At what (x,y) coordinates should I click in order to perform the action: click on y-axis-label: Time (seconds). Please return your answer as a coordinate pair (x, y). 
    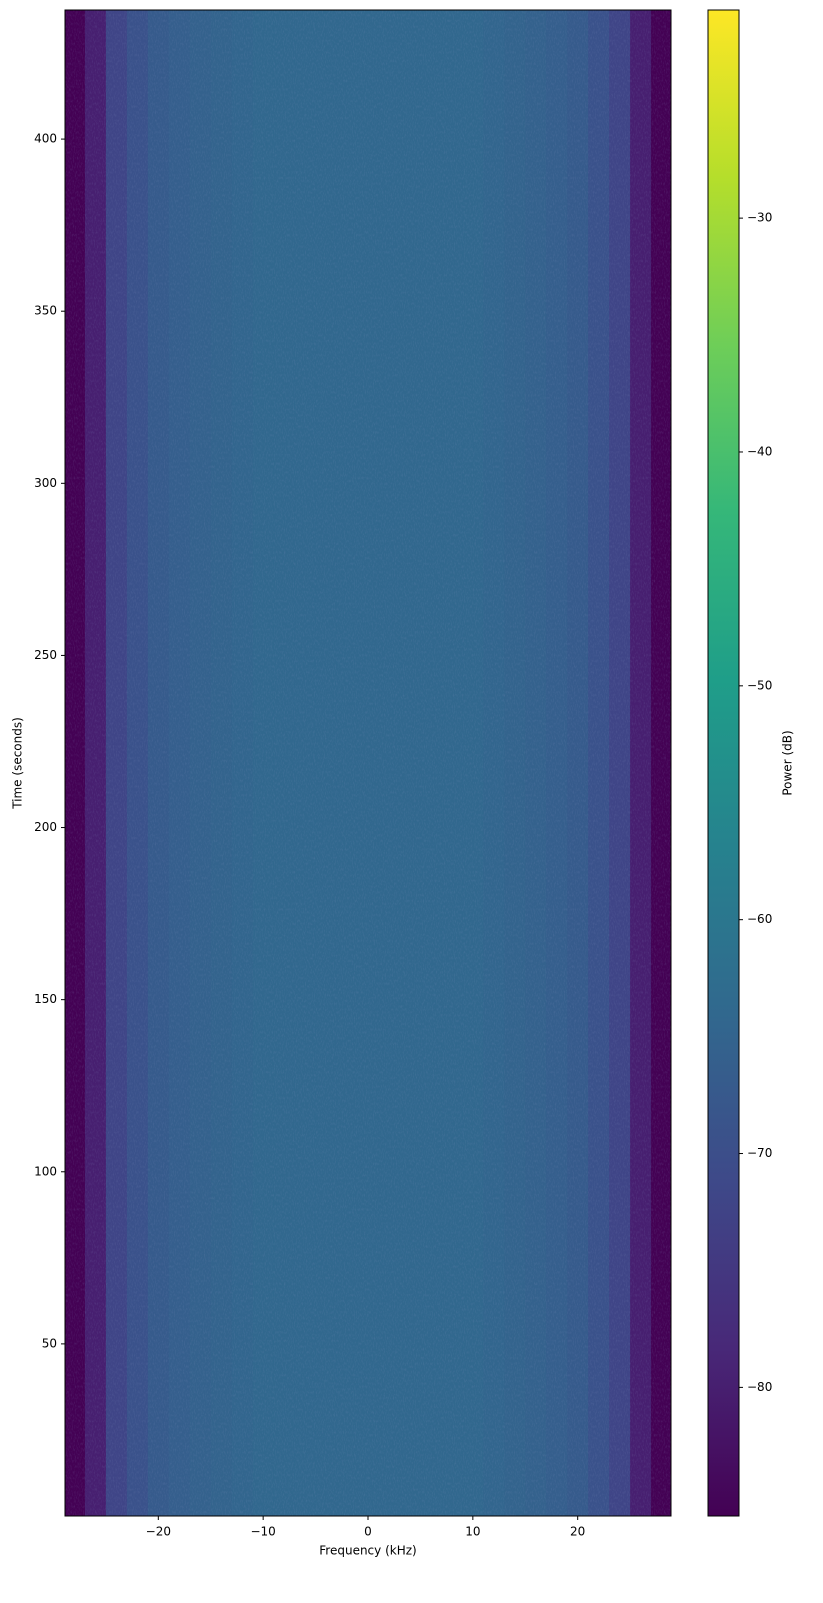
    Looking at the image, I should click on (18, 763).